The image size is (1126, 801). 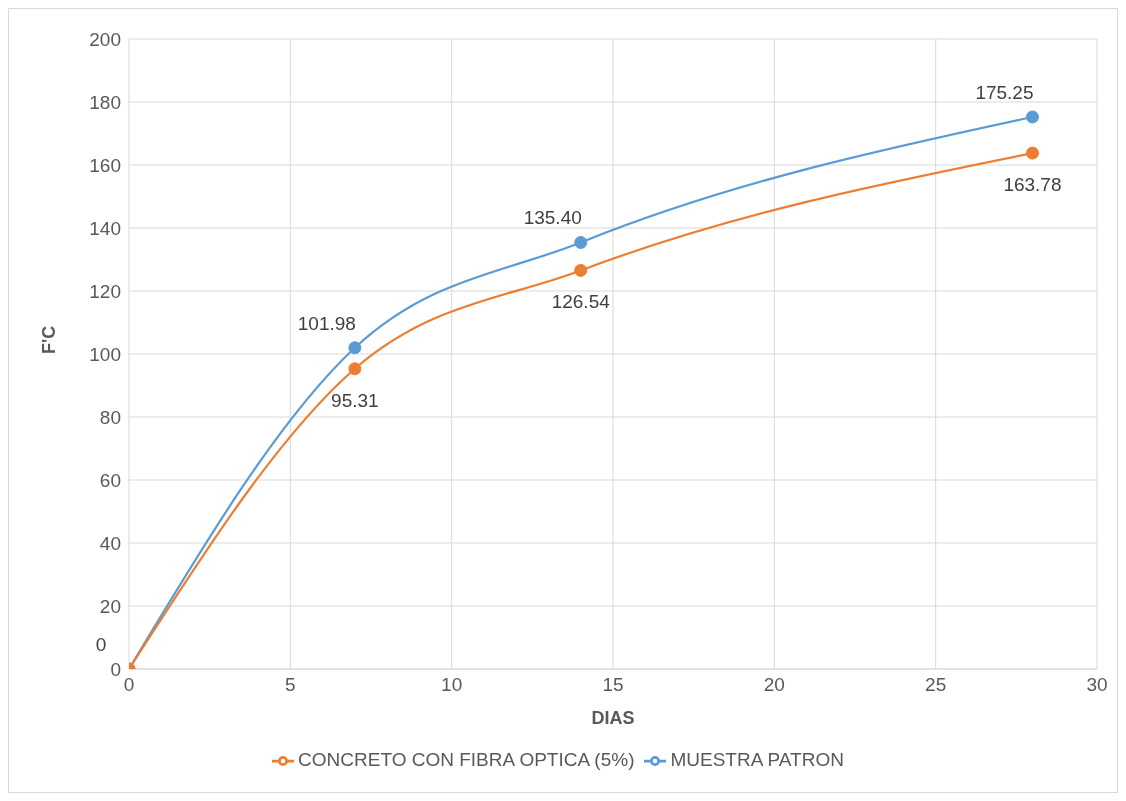 I want to click on y-tick-label: 60, so click(x=110, y=480).